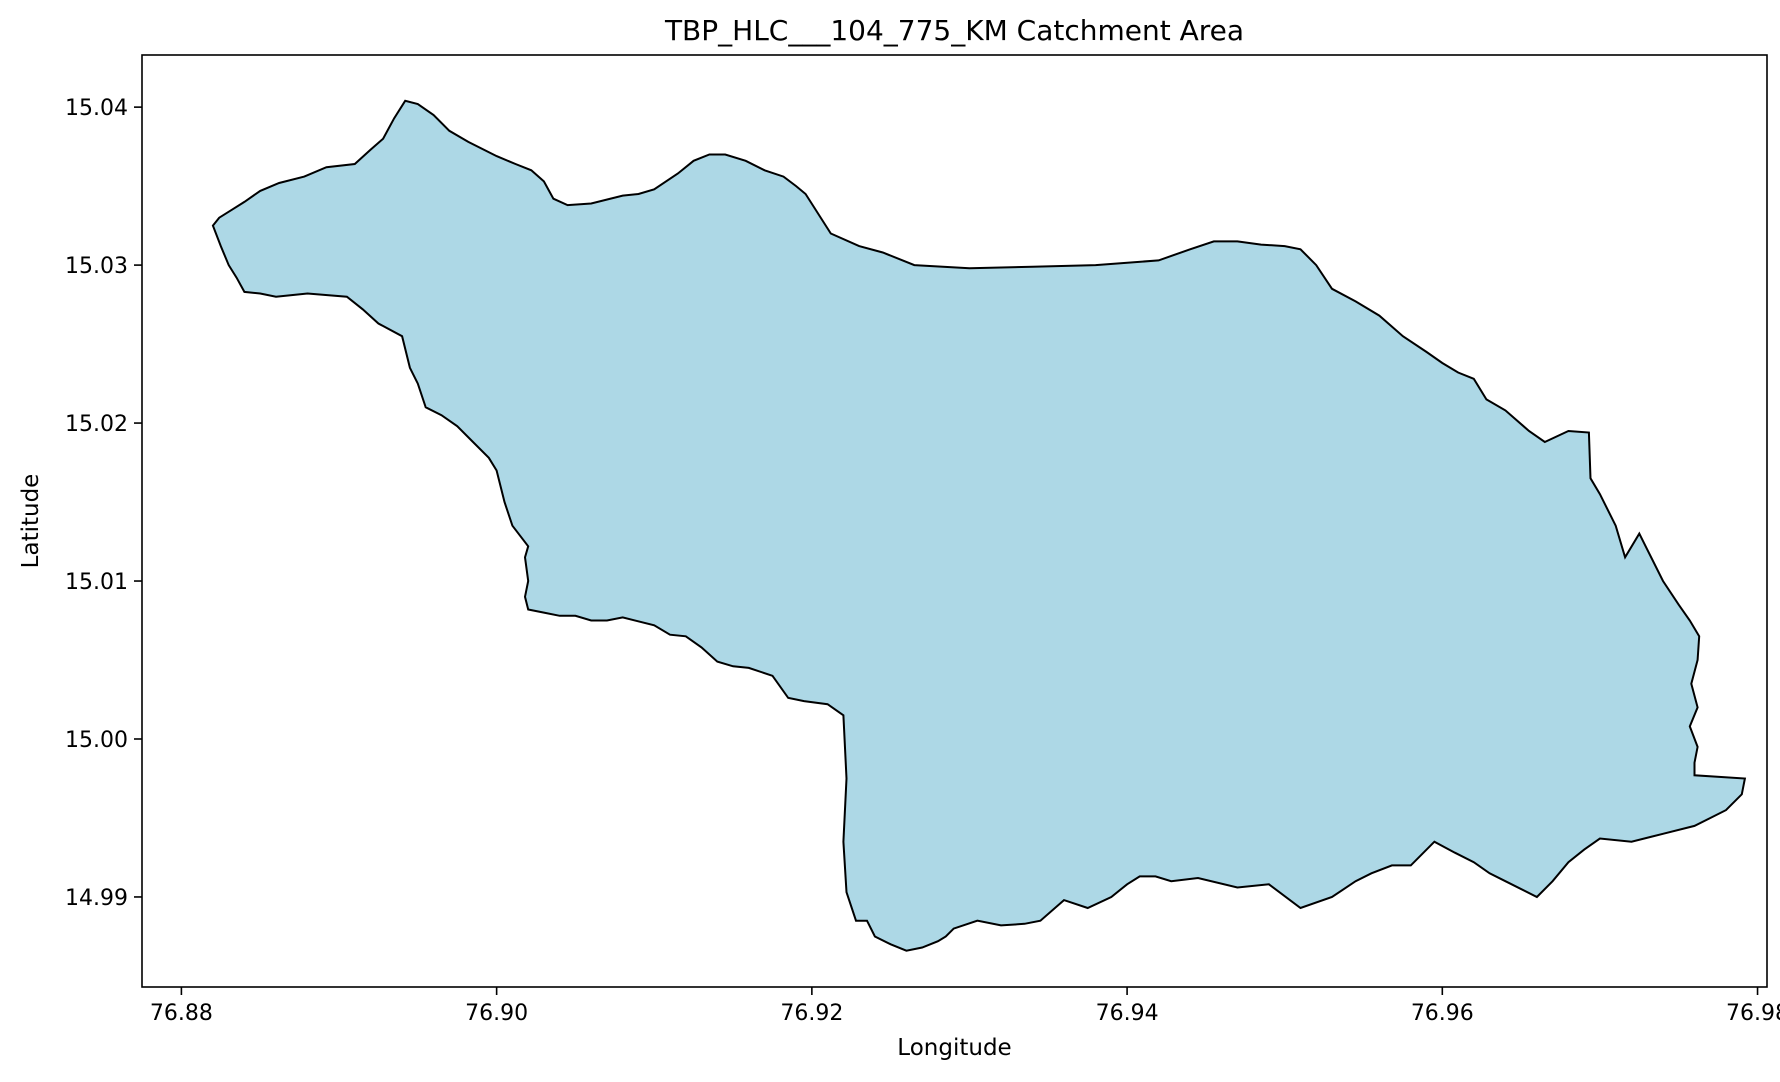 The image size is (1780, 1082). Describe the element at coordinates (496, 1013) in the screenshot. I see `x-tick-label: 76.90` at that location.